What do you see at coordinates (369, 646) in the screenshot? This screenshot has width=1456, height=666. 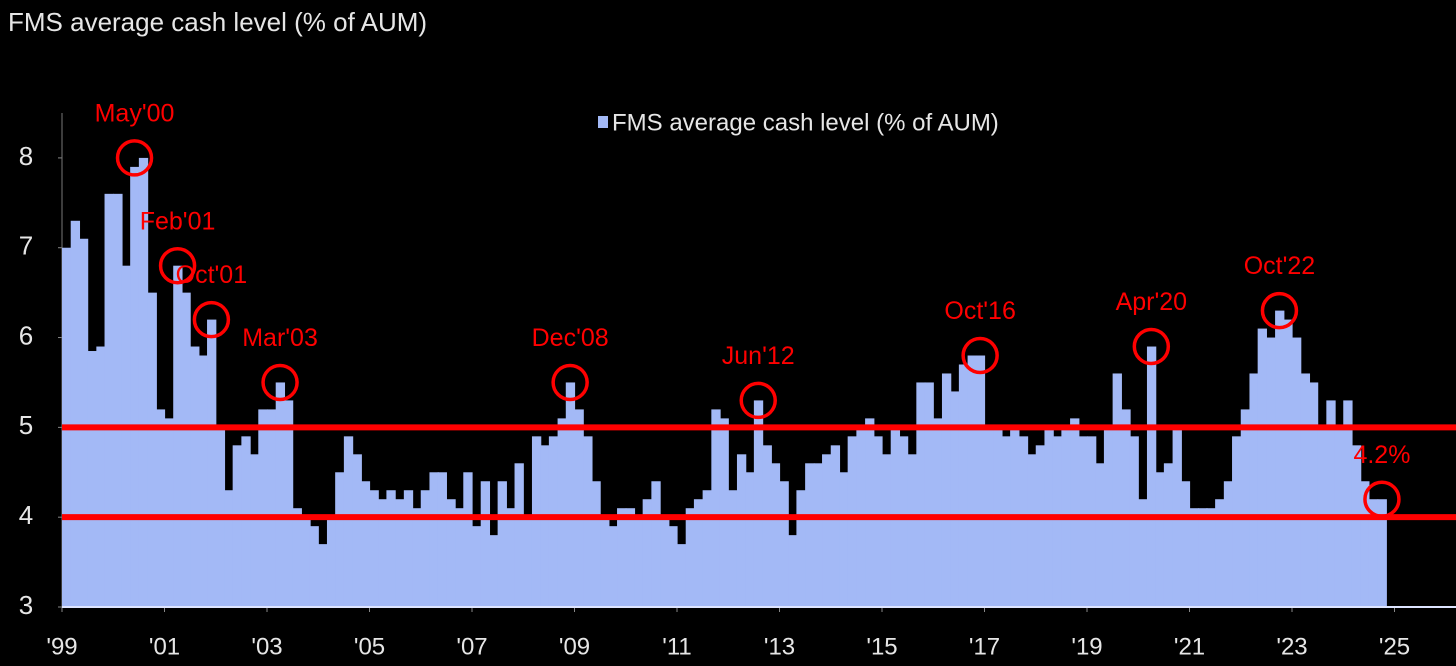 I see `x-tick-label: '05` at bounding box center [369, 646].